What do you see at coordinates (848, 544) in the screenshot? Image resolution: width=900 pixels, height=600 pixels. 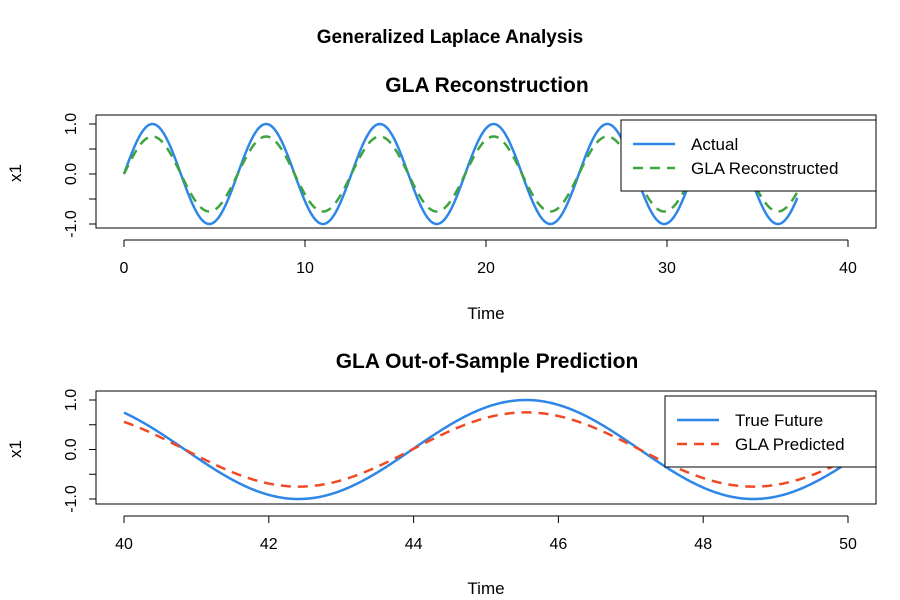 I see `x-tick-label: 50` at bounding box center [848, 544].